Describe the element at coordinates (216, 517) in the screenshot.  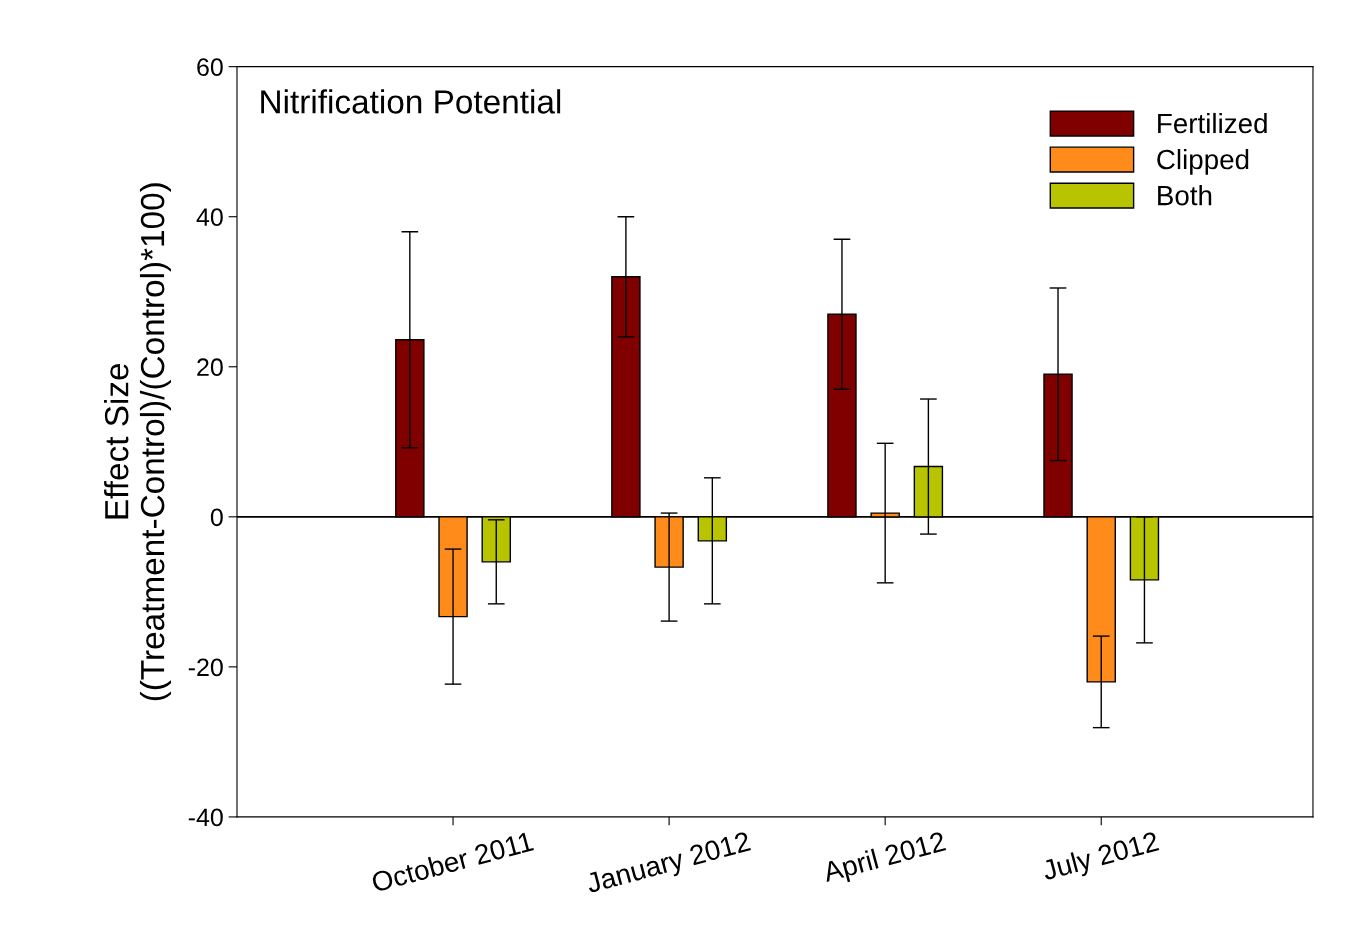
I see `y-tick-label: 0` at that location.